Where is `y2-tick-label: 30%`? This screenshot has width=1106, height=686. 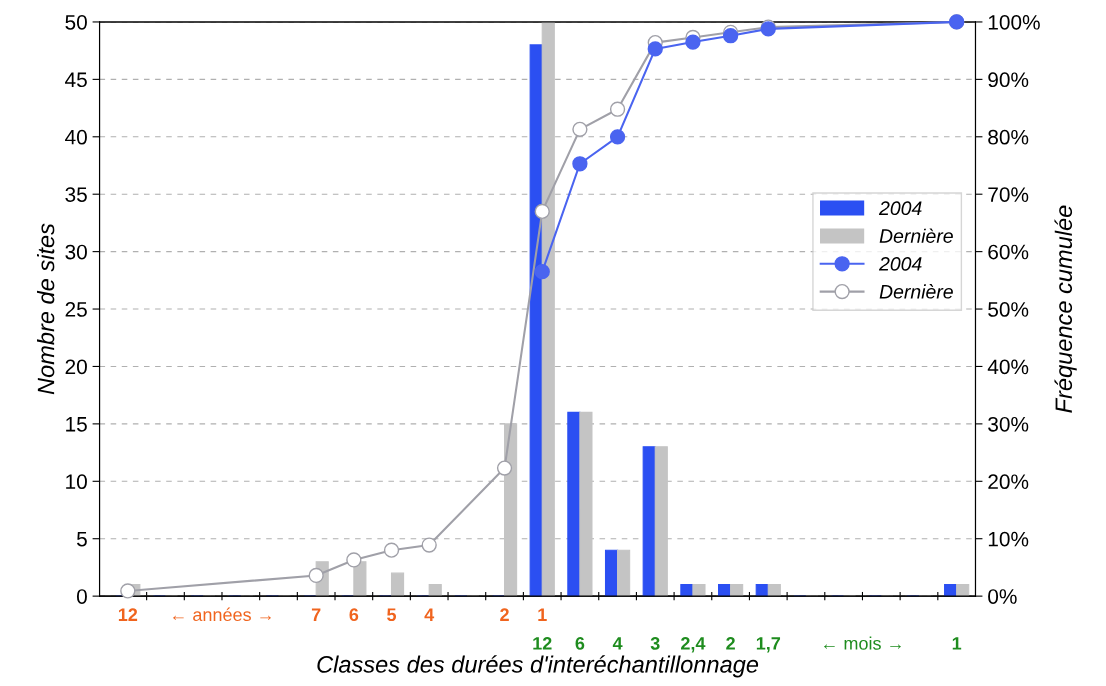
y2-tick-label: 30% is located at coordinates (1008, 424).